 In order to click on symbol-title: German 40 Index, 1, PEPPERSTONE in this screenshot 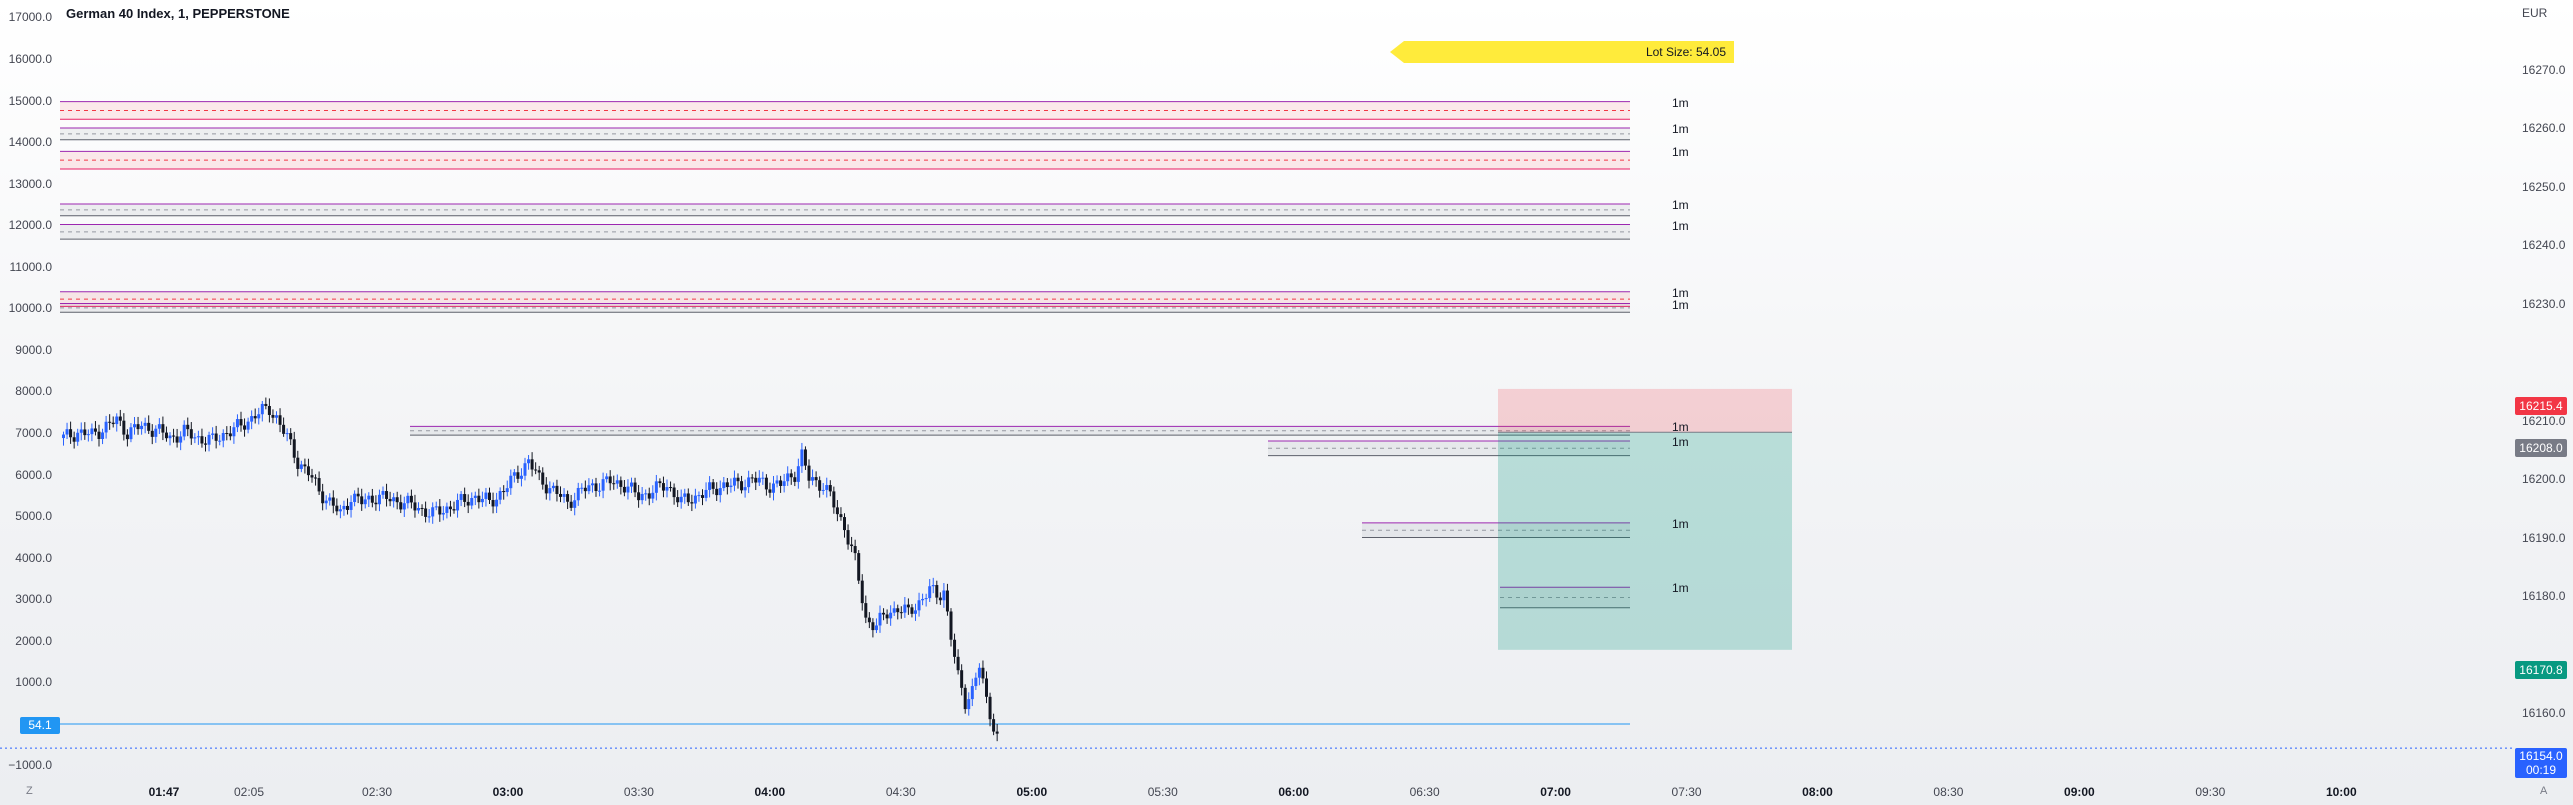, I will do `click(178, 13)`.